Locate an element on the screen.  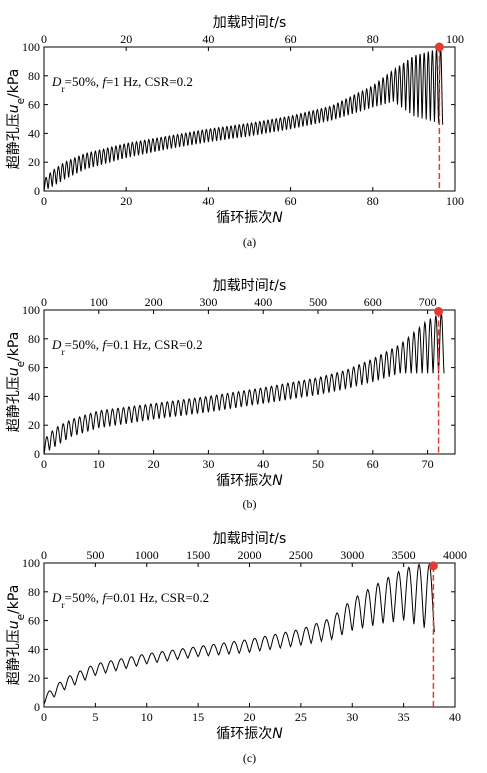
top-x-tick-label: 300 is located at coordinates (208, 302).